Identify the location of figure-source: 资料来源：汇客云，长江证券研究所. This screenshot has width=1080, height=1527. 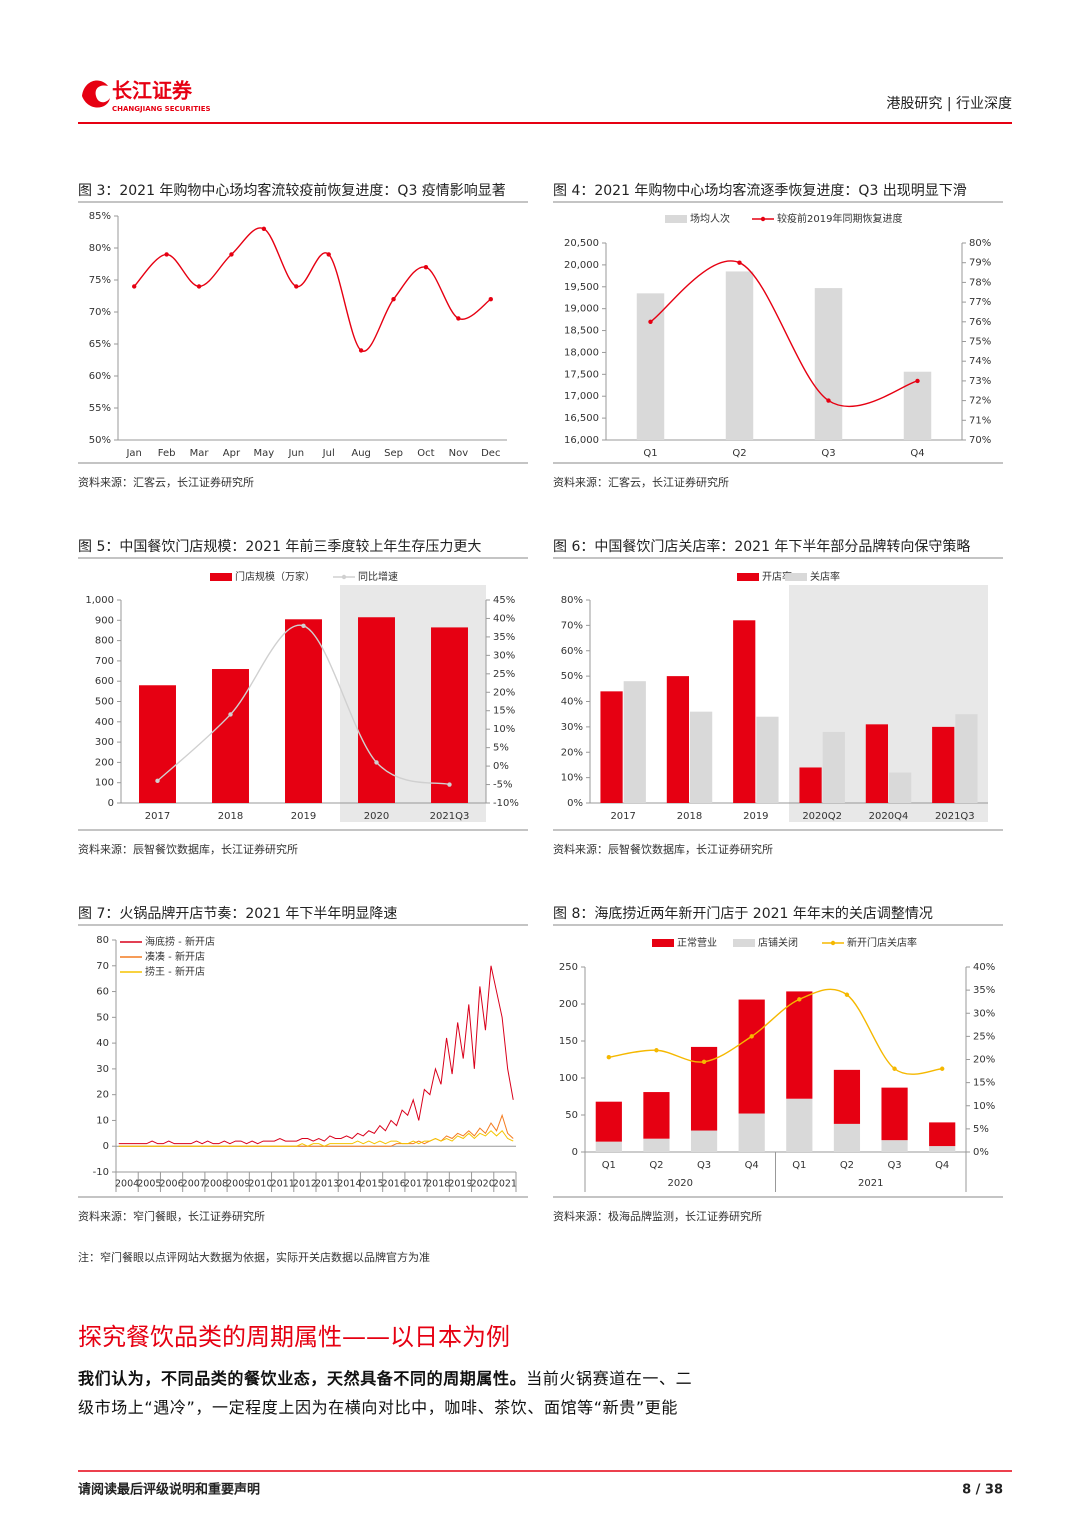
(166, 482).